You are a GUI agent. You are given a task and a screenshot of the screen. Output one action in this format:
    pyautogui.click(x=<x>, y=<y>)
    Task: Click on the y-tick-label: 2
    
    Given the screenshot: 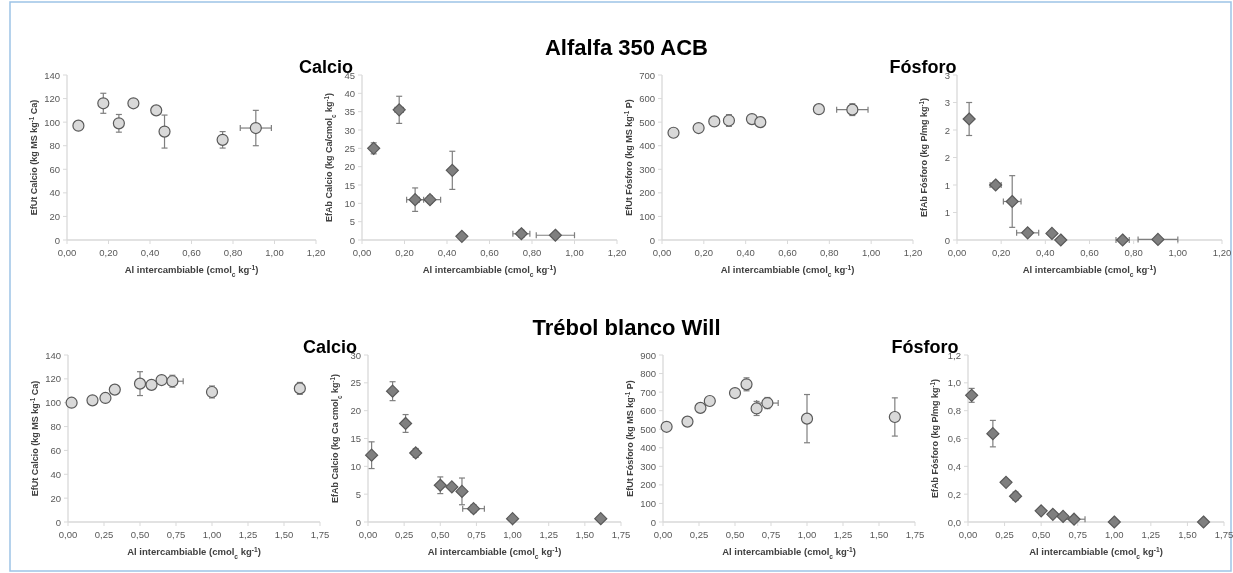 What is the action you would take?
    pyautogui.click(x=947, y=130)
    